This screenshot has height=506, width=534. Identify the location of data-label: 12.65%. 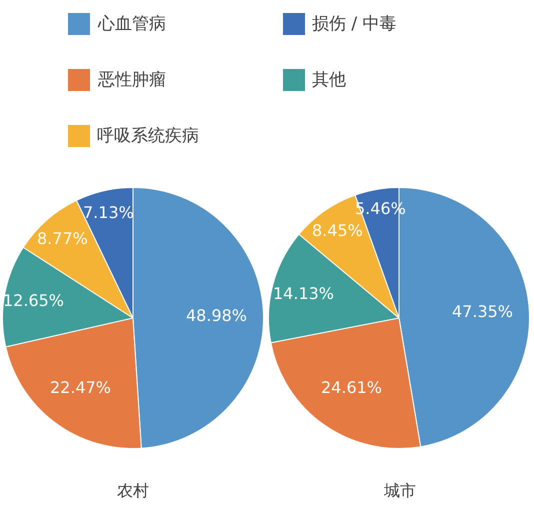
(33, 300).